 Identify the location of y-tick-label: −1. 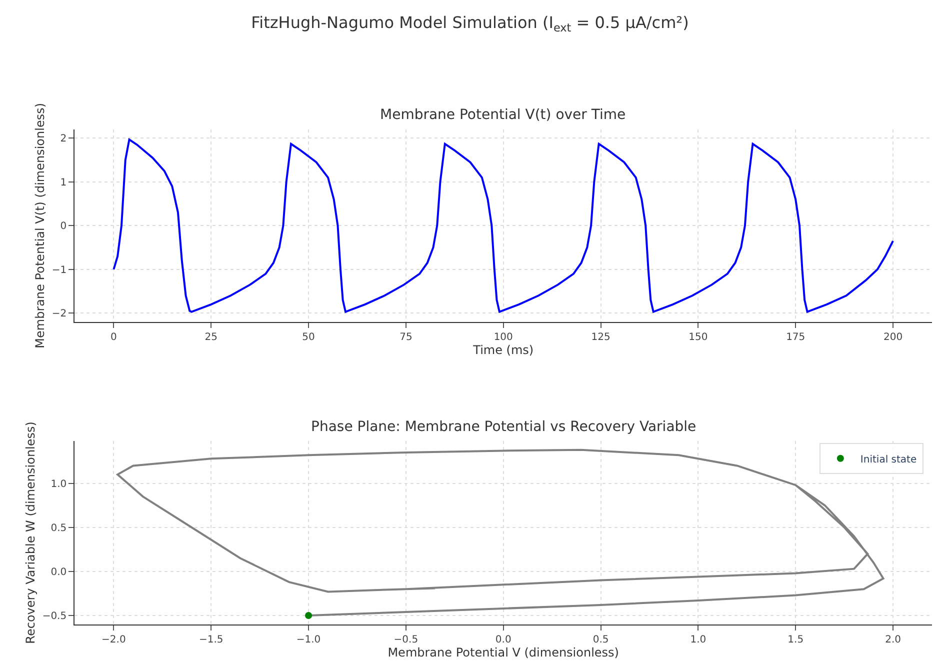
(59, 270).